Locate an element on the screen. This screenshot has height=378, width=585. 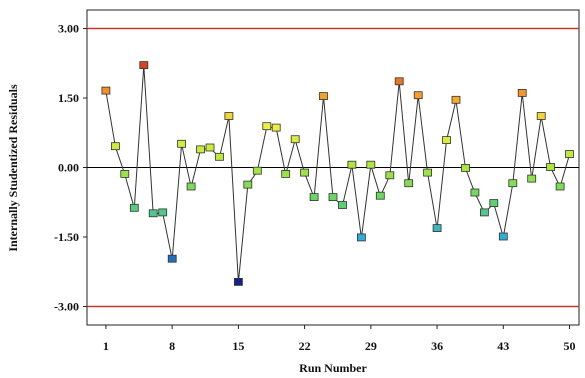
x-tick-label: 36 is located at coordinates (437, 346).